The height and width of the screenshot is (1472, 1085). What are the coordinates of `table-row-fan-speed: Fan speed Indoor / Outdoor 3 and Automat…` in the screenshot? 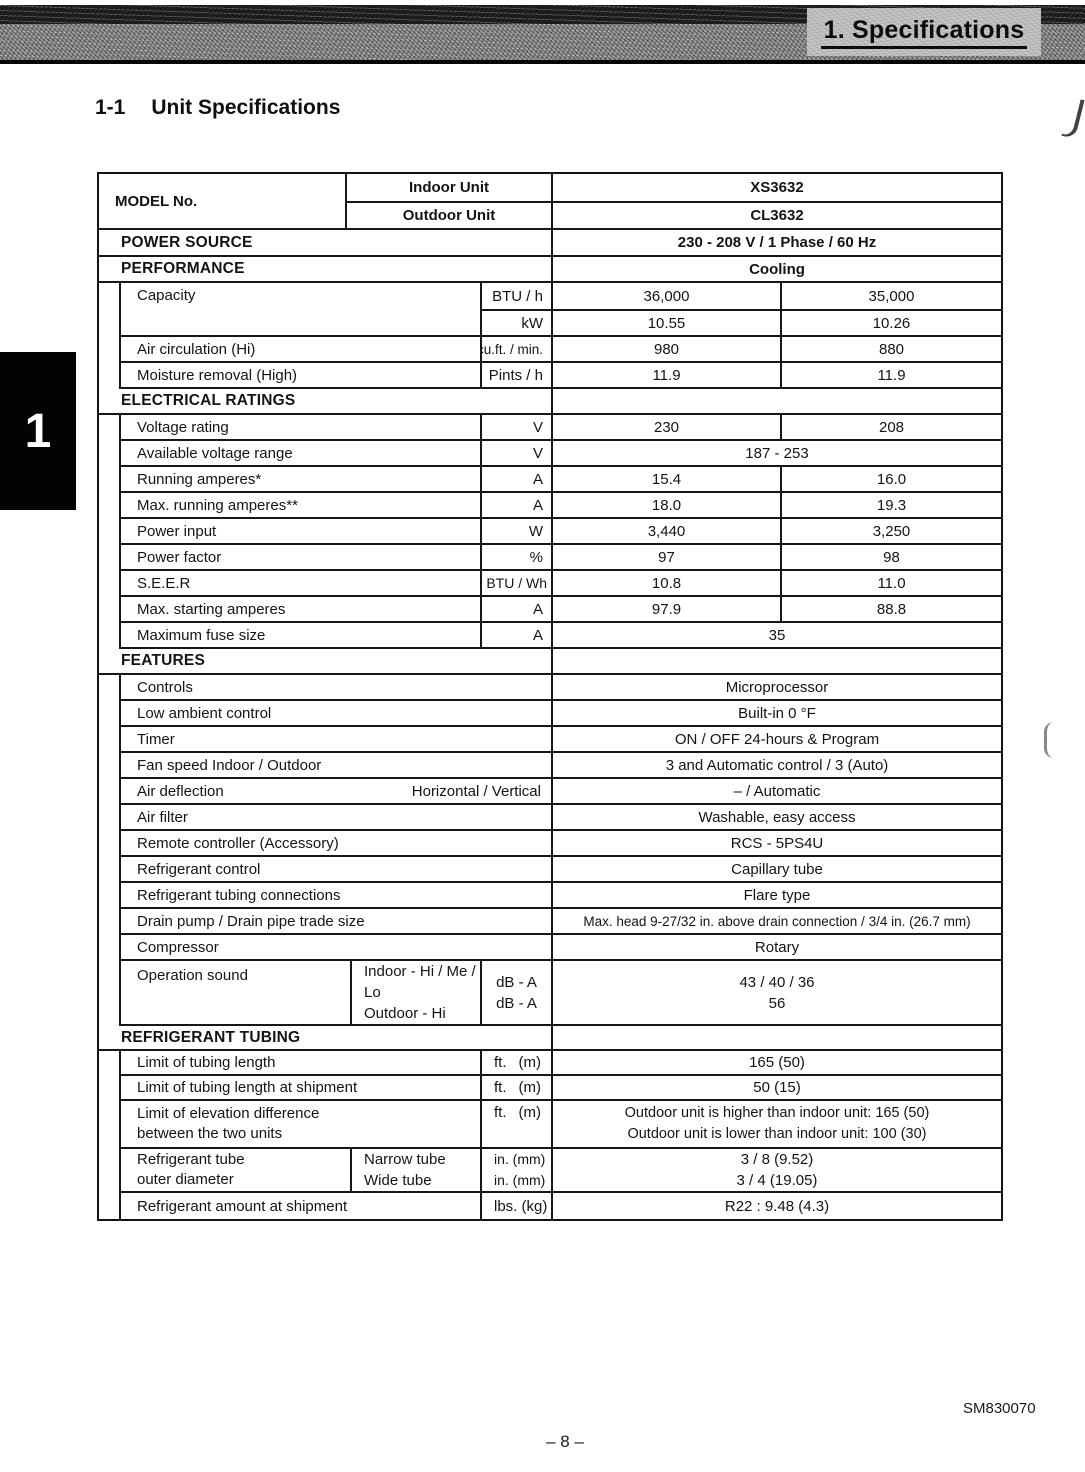 It's located at (560, 766).